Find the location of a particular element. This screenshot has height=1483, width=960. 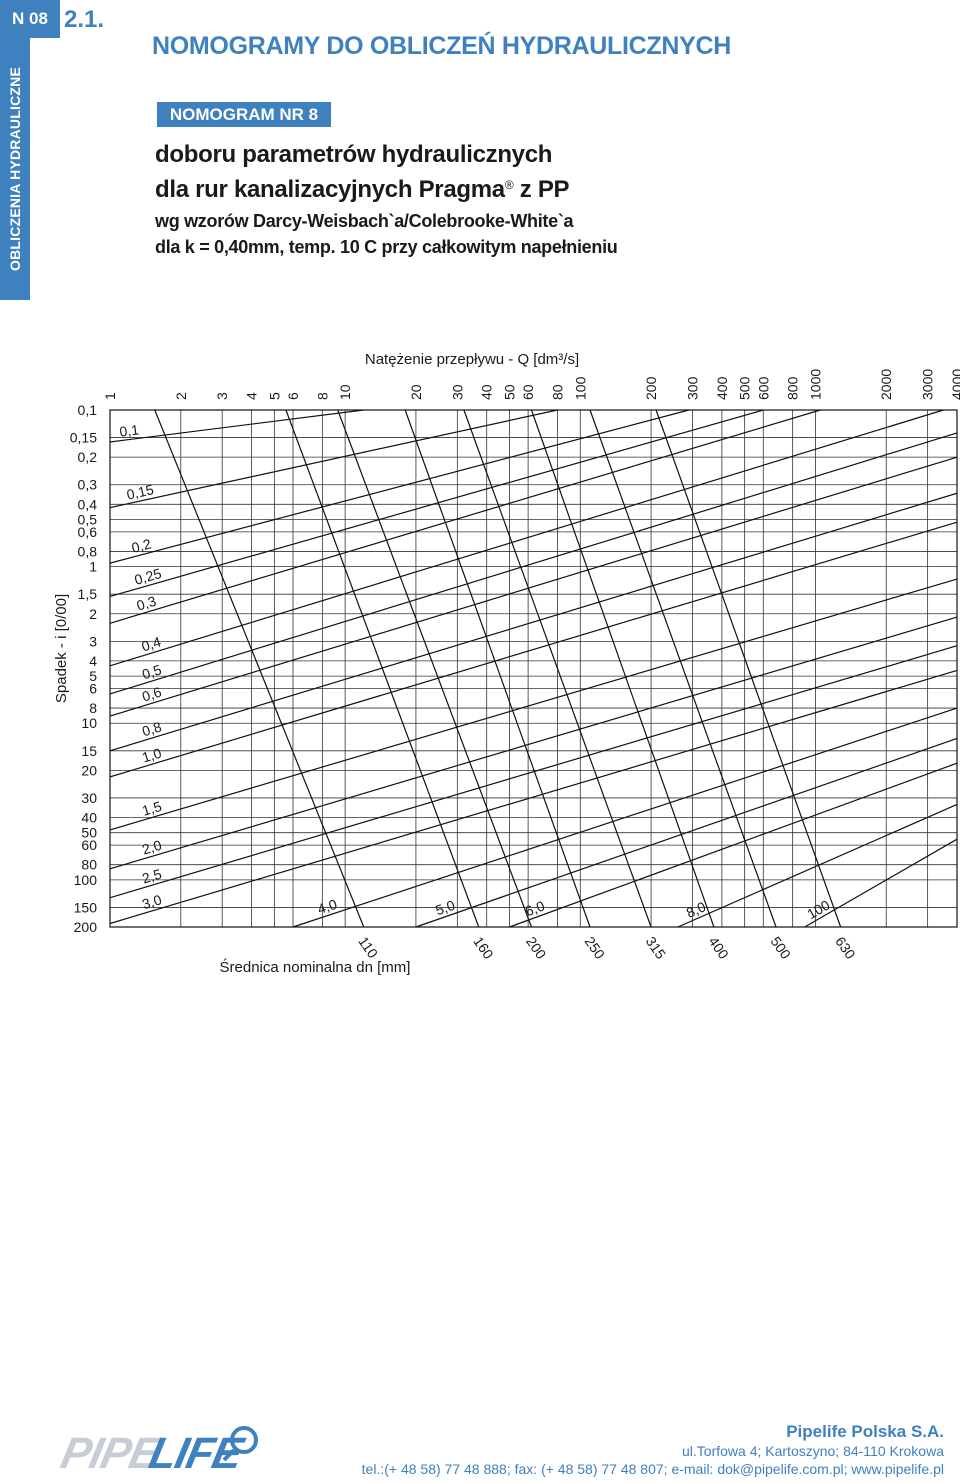

y-tick-label: 50 is located at coordinates (89, 833).